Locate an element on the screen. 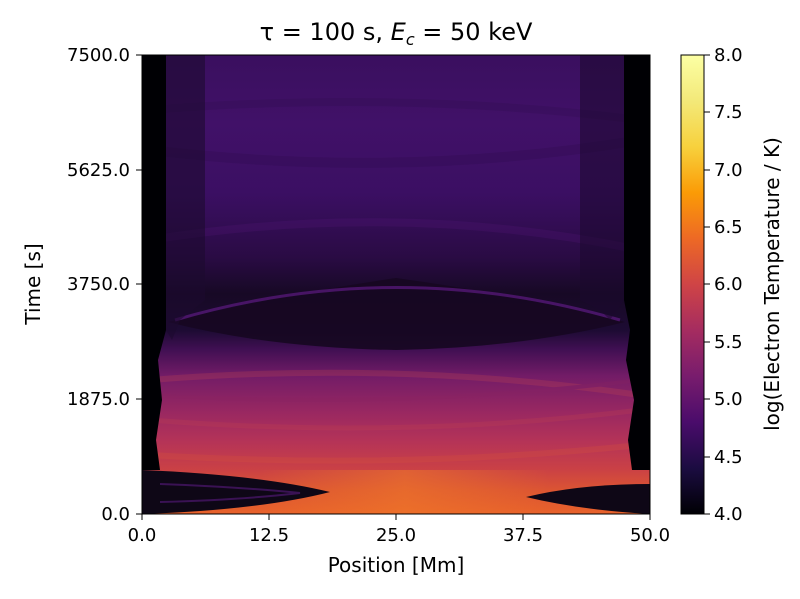 The height and width of the screenshot is (599, 800). cold-eye is located at coordinates (396, 314).